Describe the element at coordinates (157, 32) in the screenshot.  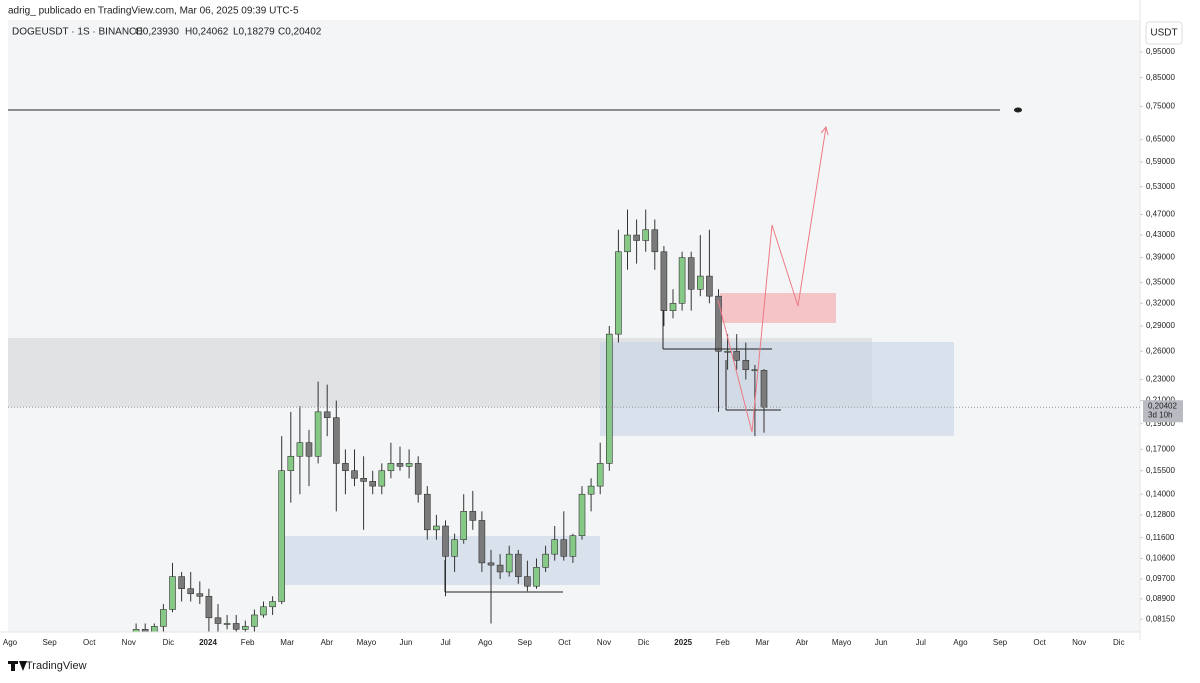
I see `open: O0,23930` at that location.